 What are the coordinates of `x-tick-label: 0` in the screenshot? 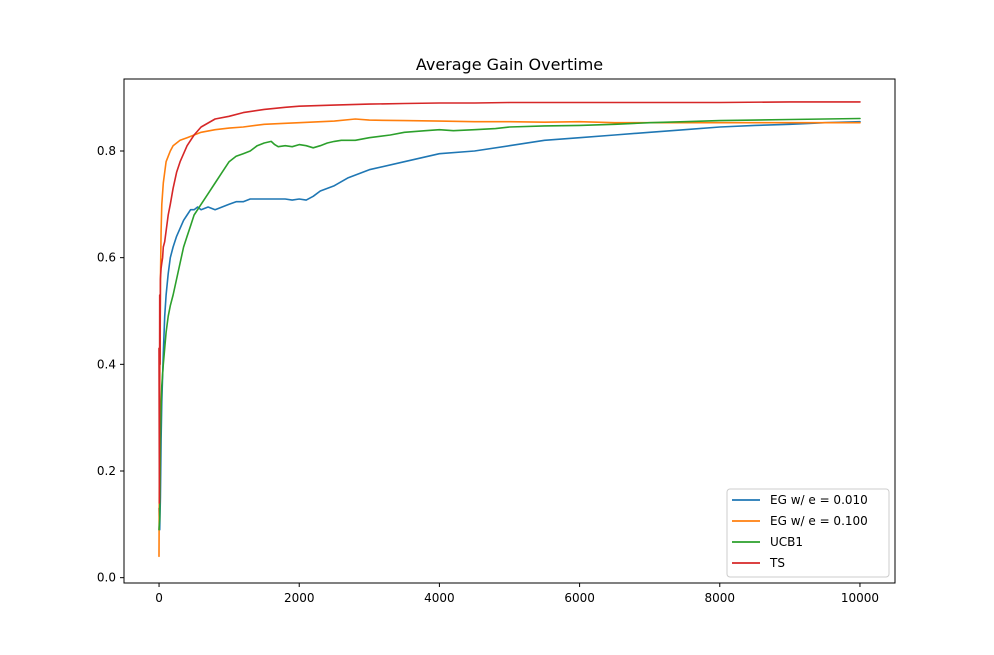 It's located at (159, 598).